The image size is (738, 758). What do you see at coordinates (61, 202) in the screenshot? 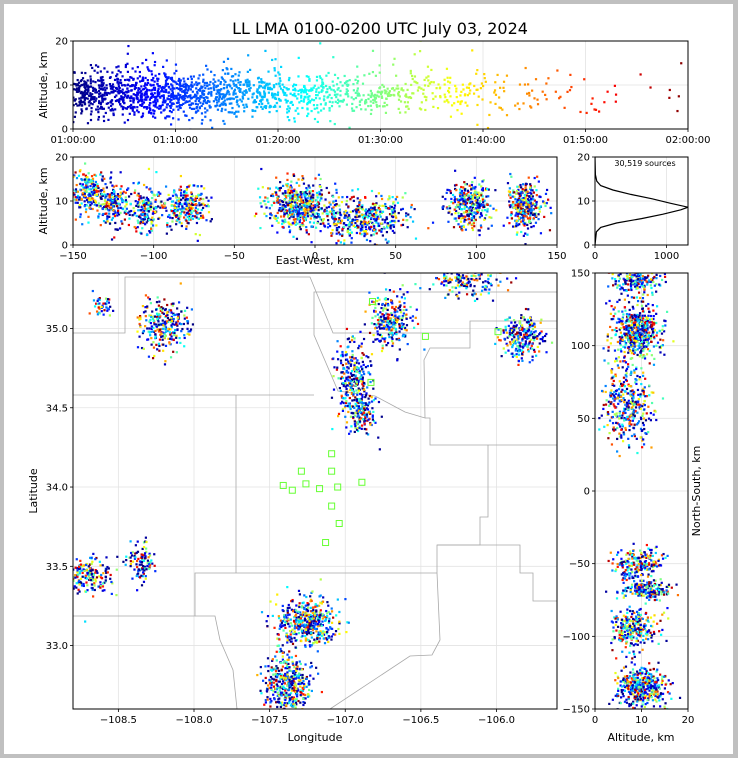
I see `y-tick-label: 10` at bounding box center [61, 202].